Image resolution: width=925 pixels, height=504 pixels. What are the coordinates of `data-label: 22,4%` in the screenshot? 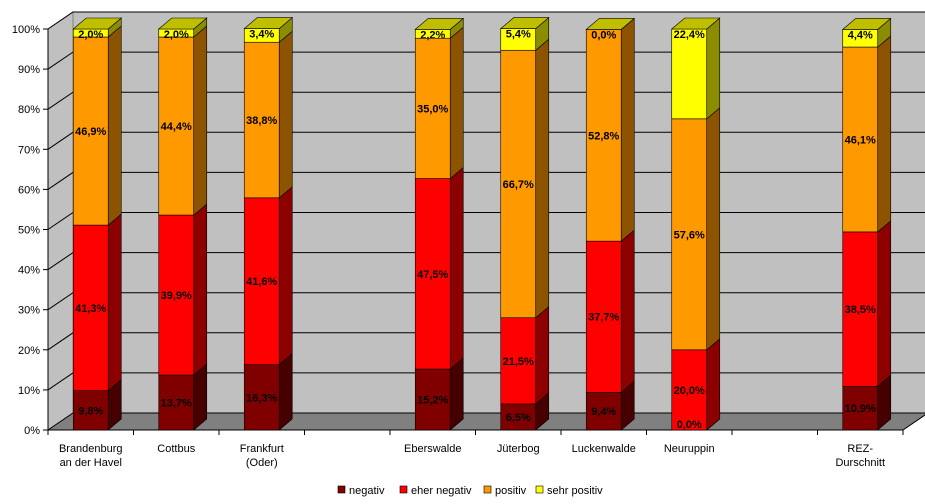 It's located at (689, 35).